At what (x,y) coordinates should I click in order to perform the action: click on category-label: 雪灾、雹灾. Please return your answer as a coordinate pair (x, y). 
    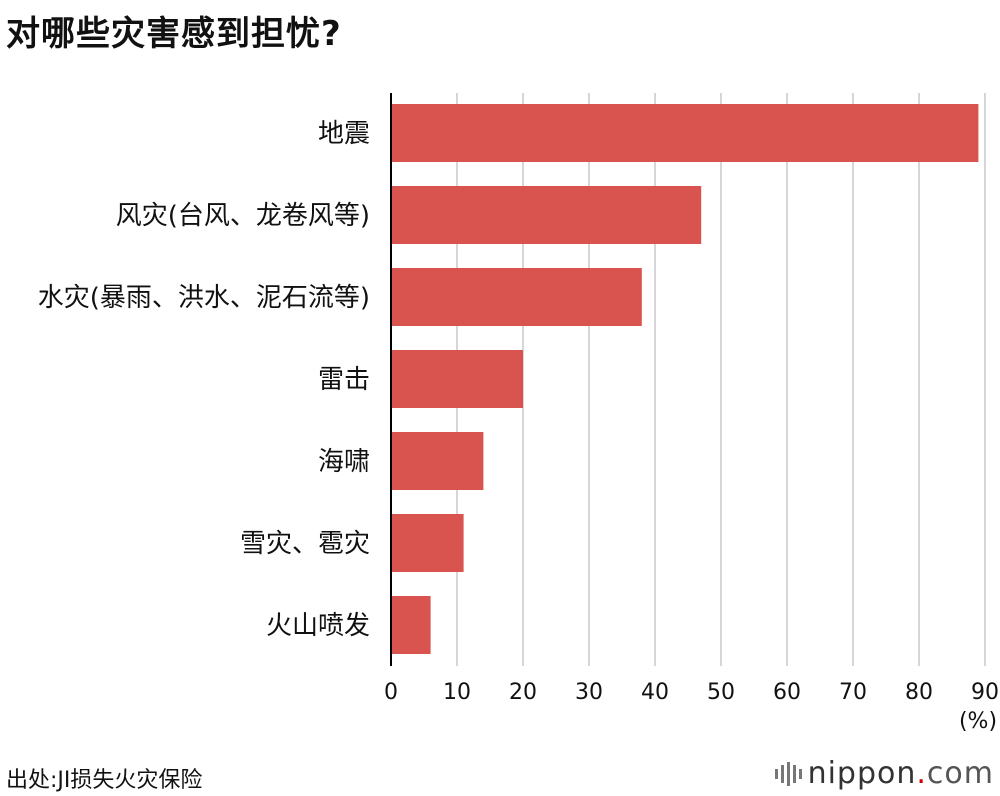
    Looking at the image, I should click on (305, 544).